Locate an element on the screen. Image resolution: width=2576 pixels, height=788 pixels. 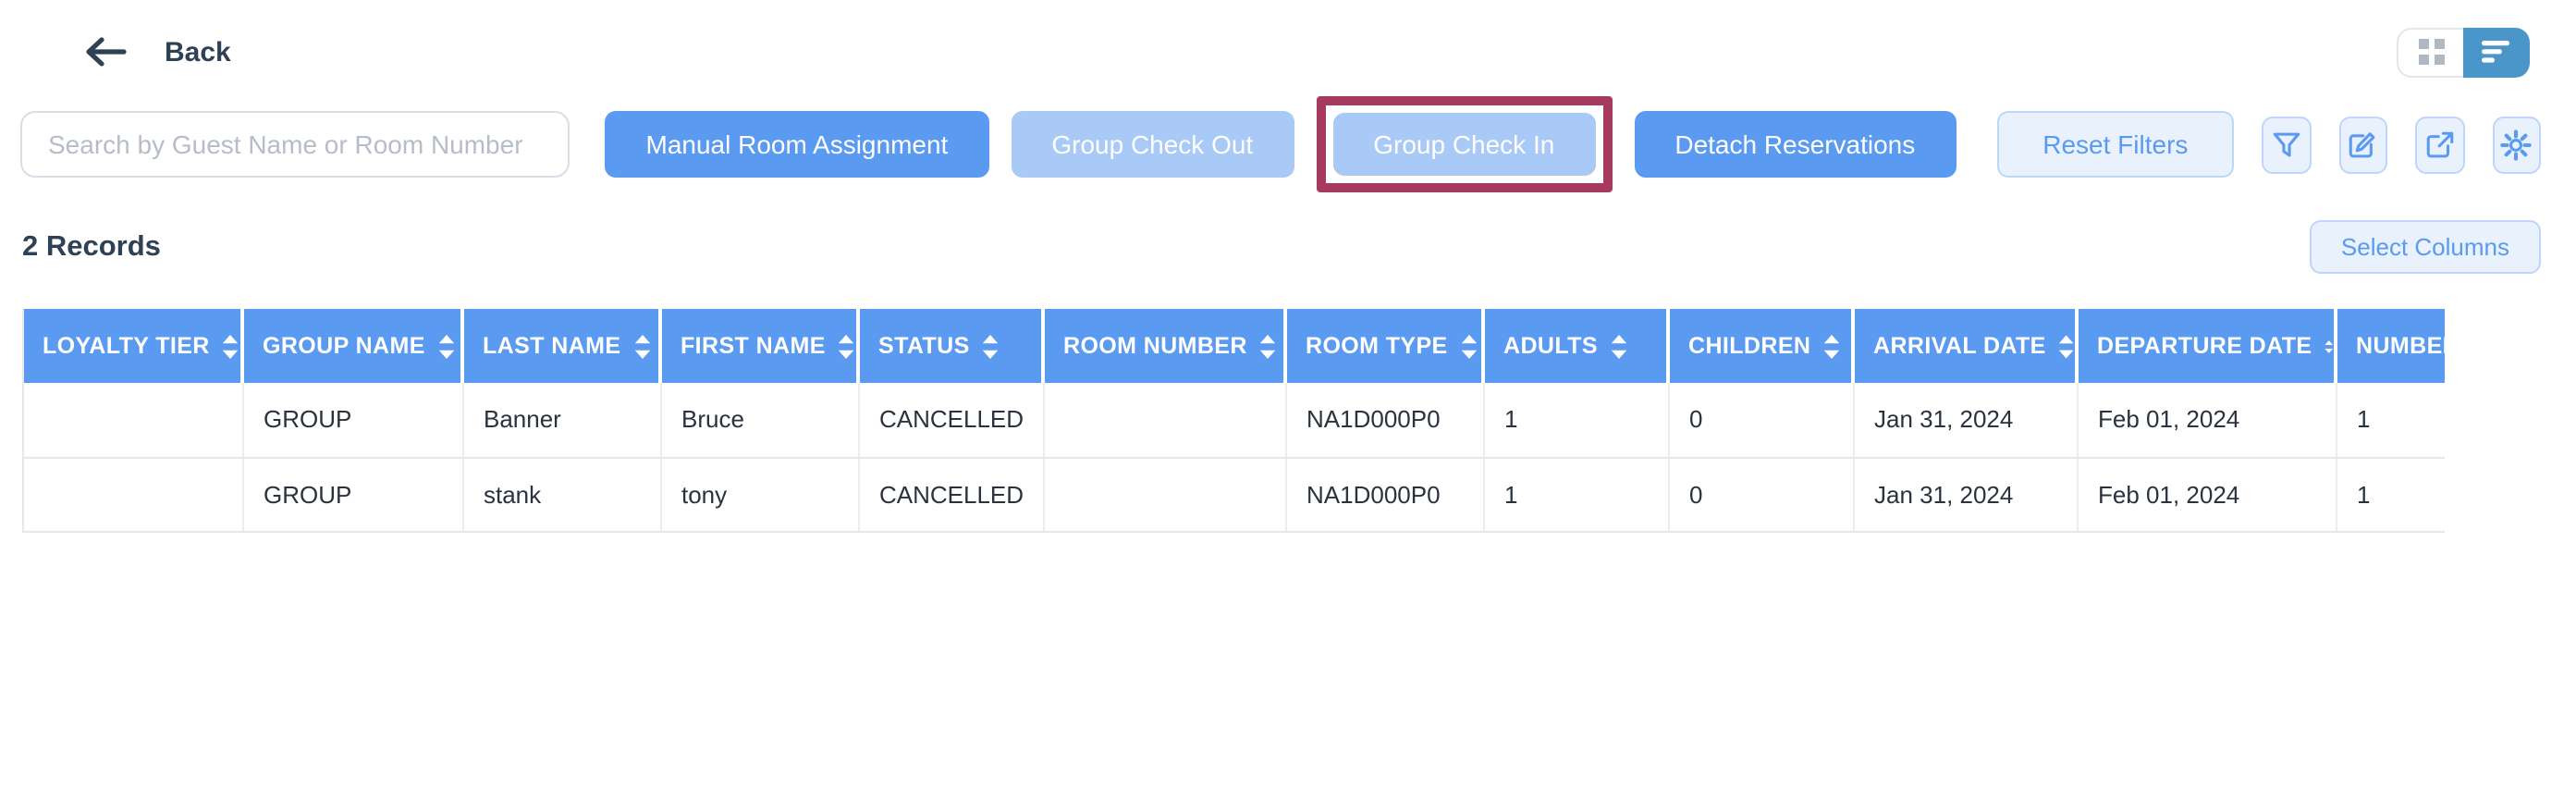
column-header-label: GROUP NAME is located at coordinates (344, 346).